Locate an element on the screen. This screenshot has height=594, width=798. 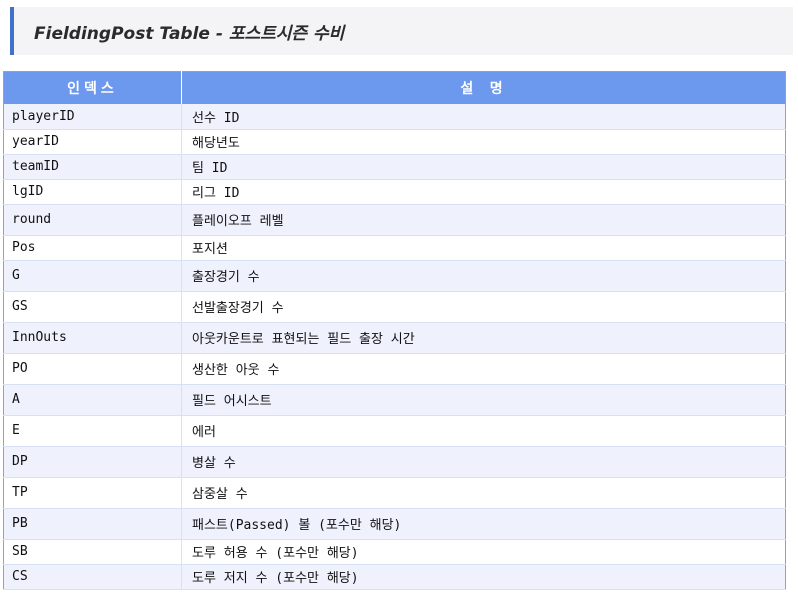
index-cell: lgID is located at coordinates (92, 192).